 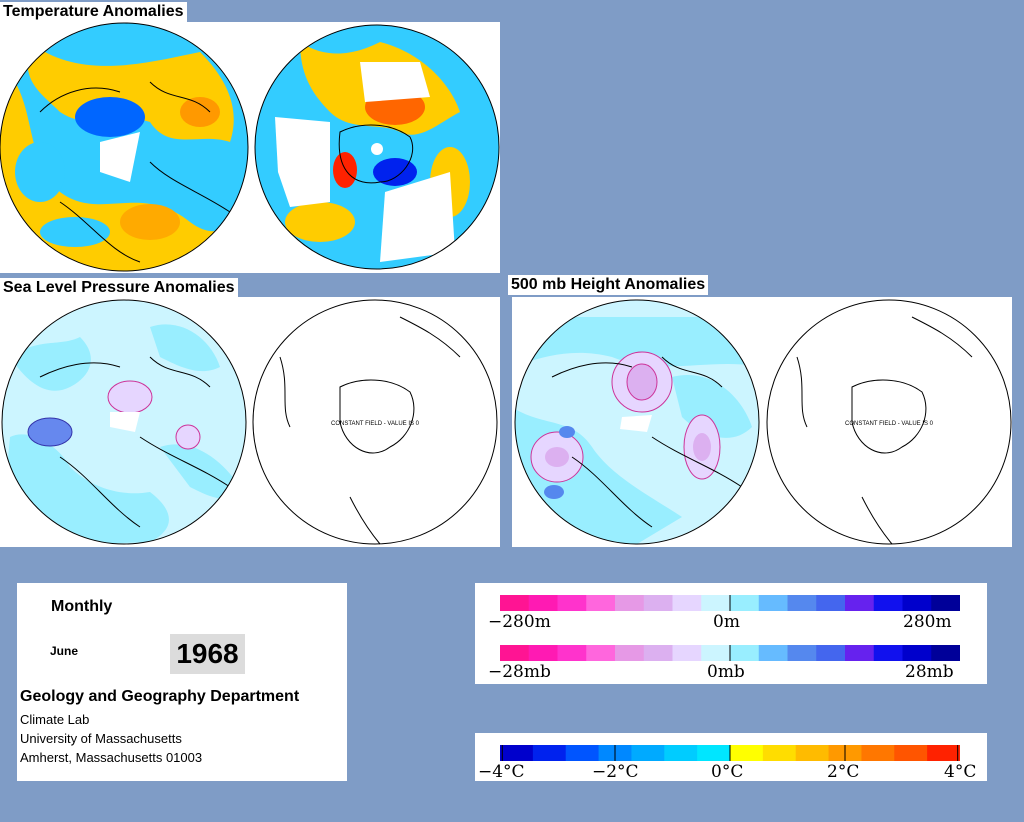 What do you see at coordinates (82, 606) in the screenshot?
I see `period-label: Monthly` at bounding box center [82, 606].